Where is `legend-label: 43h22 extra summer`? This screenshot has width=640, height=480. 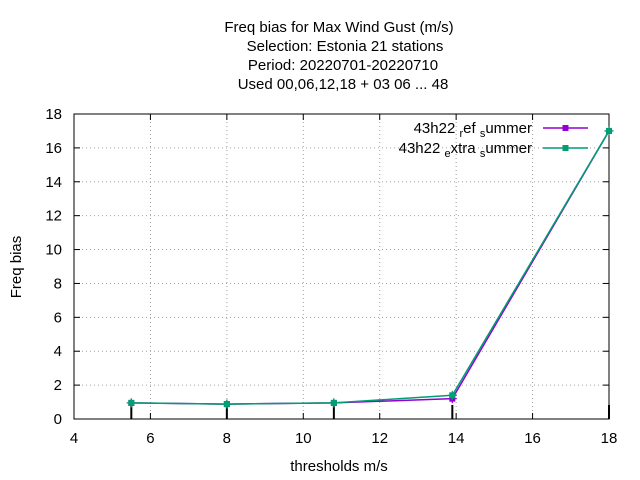
legend-label: 43h22 extra summer is located at coordinates (465, 150).